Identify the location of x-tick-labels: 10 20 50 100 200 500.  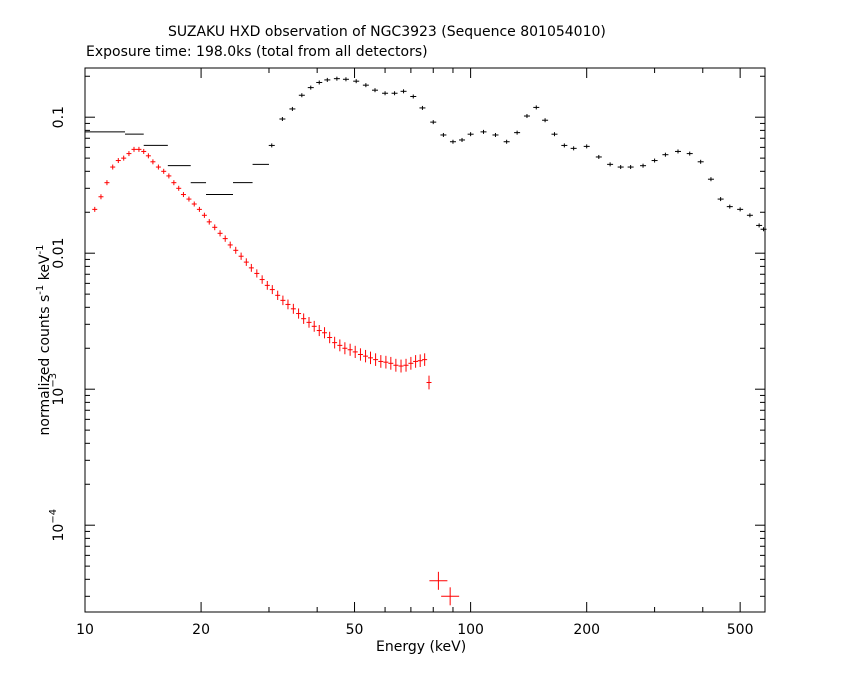
(414, 630).